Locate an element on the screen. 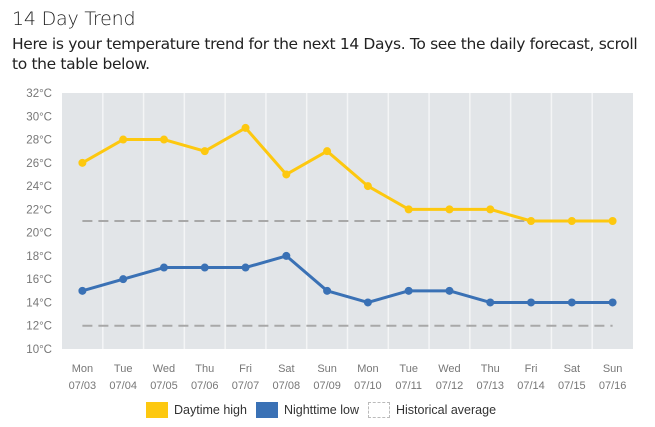  x-tick-date-label: 07/12 is located at coordinates (450, 386).